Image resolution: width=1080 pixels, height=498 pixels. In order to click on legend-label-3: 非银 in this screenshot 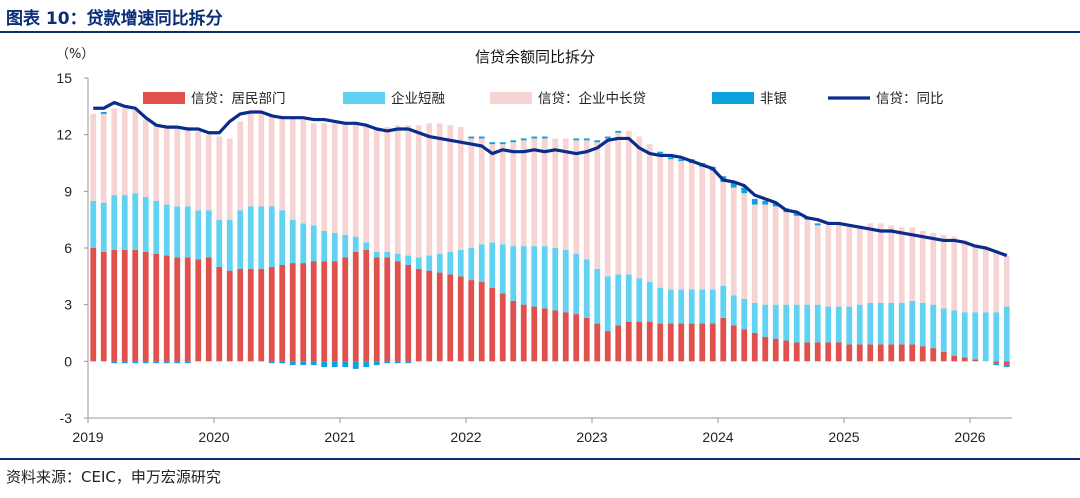, I will do `click(774, 99)`.